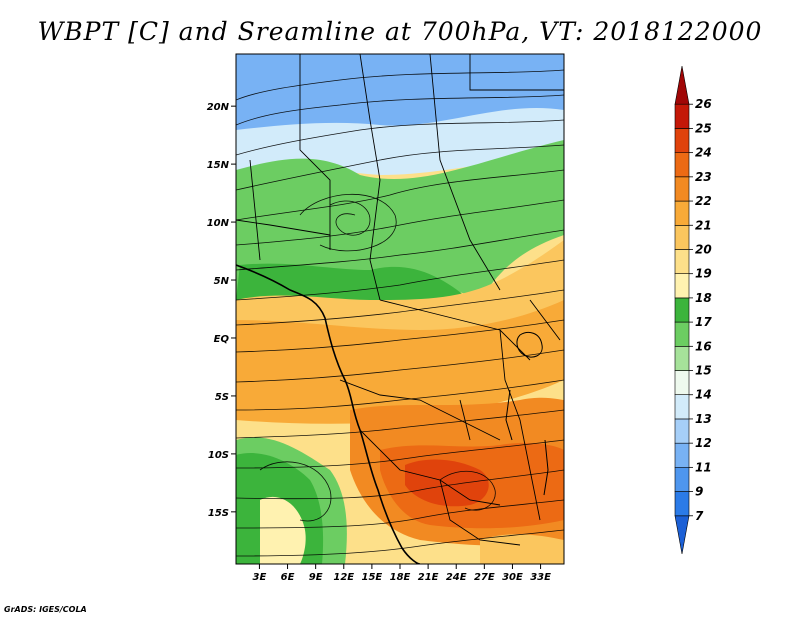 The width and height of the screenshot is (800, 618). I want to click on y-tick-label: 15N, so click(218, 165).